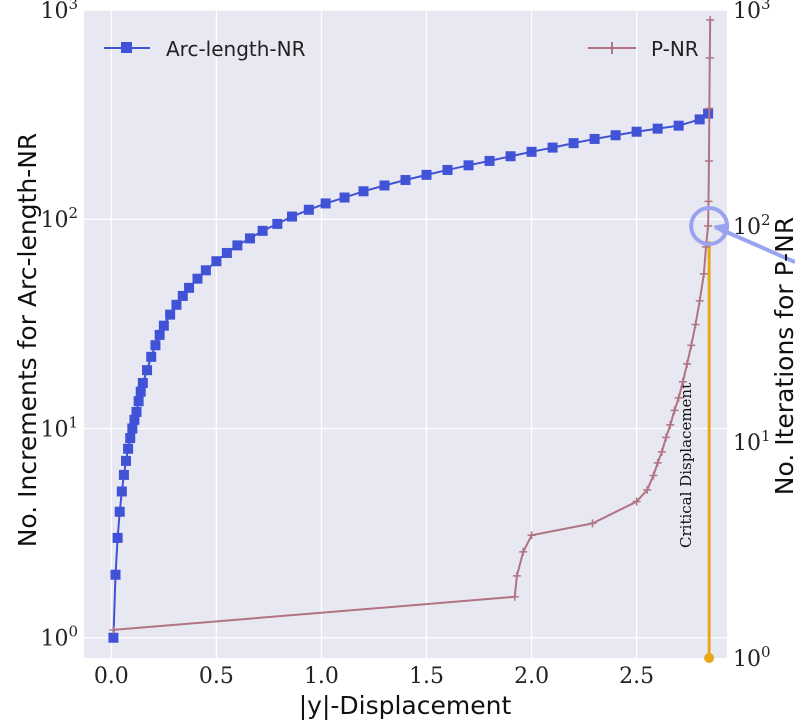 Image resolution: width=795 pixels, height=725 pixels. I want to click on right-axis-label: No. Iterations for P-NR, so click(782, 356).